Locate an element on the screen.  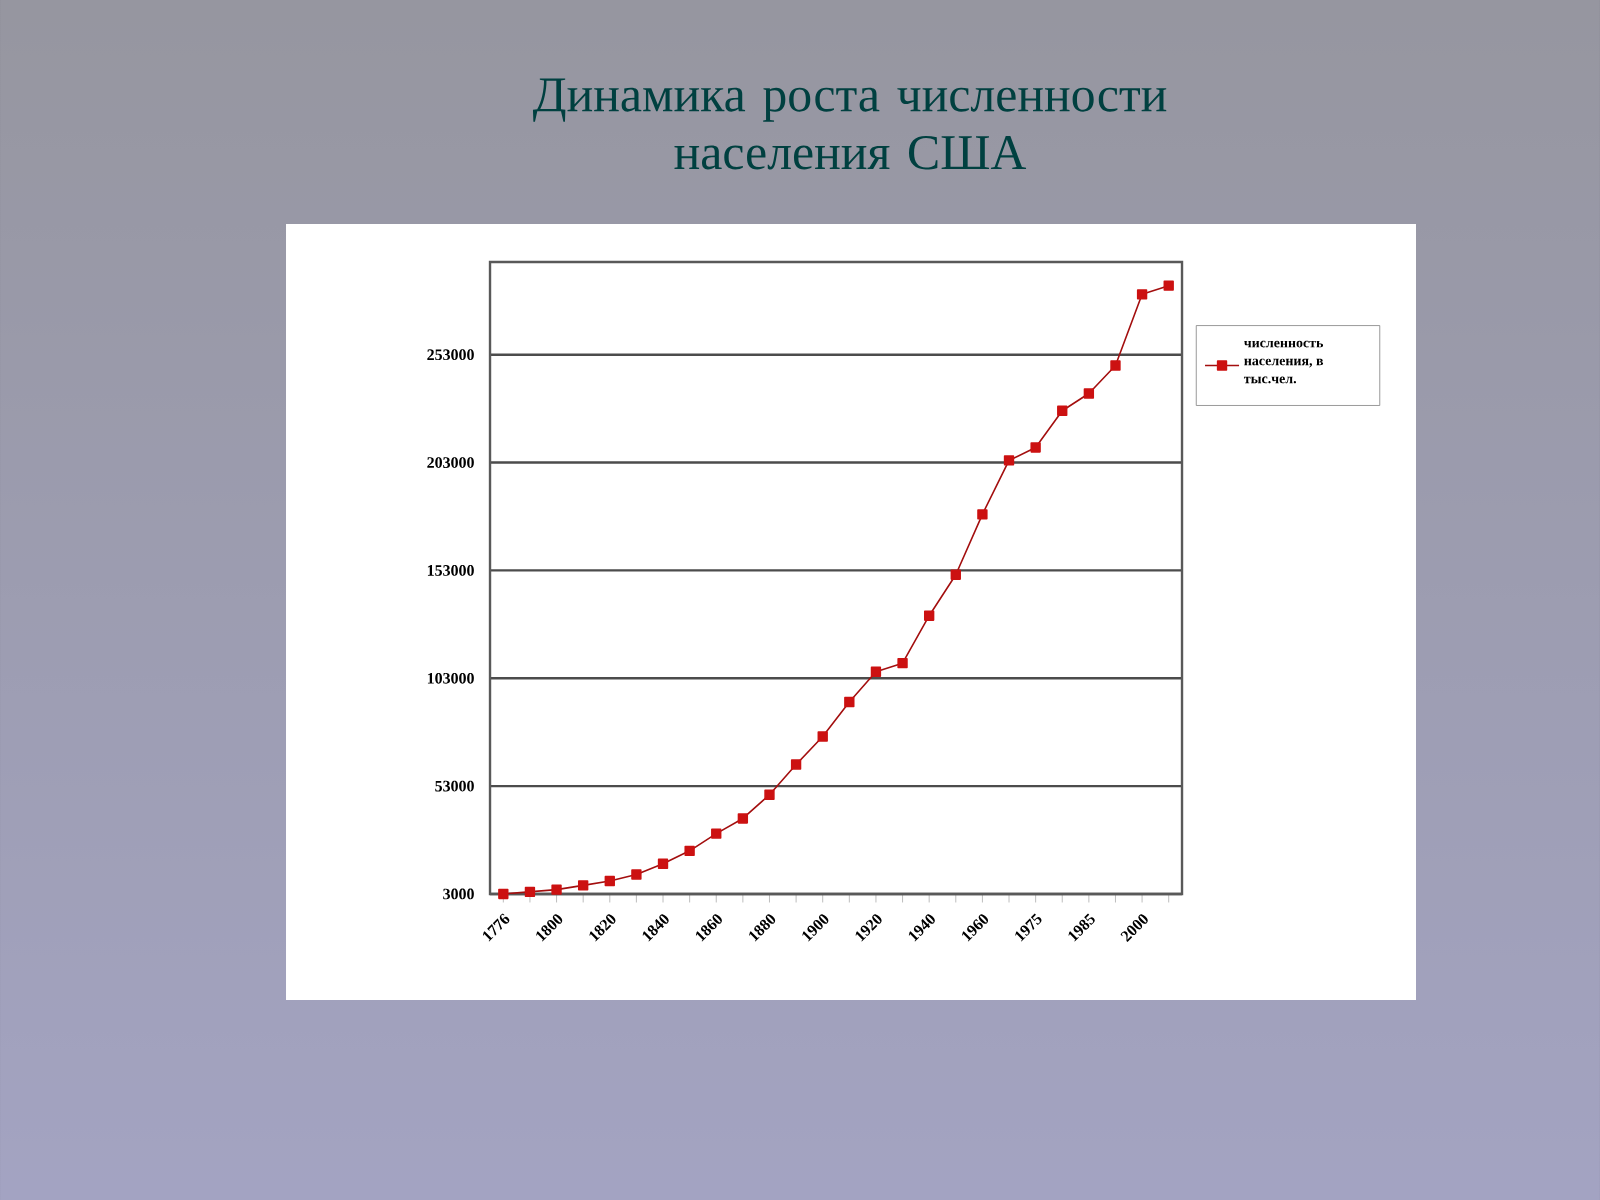
chart-title: Динамика роста численности населения США is located at coordinates (849, 124).